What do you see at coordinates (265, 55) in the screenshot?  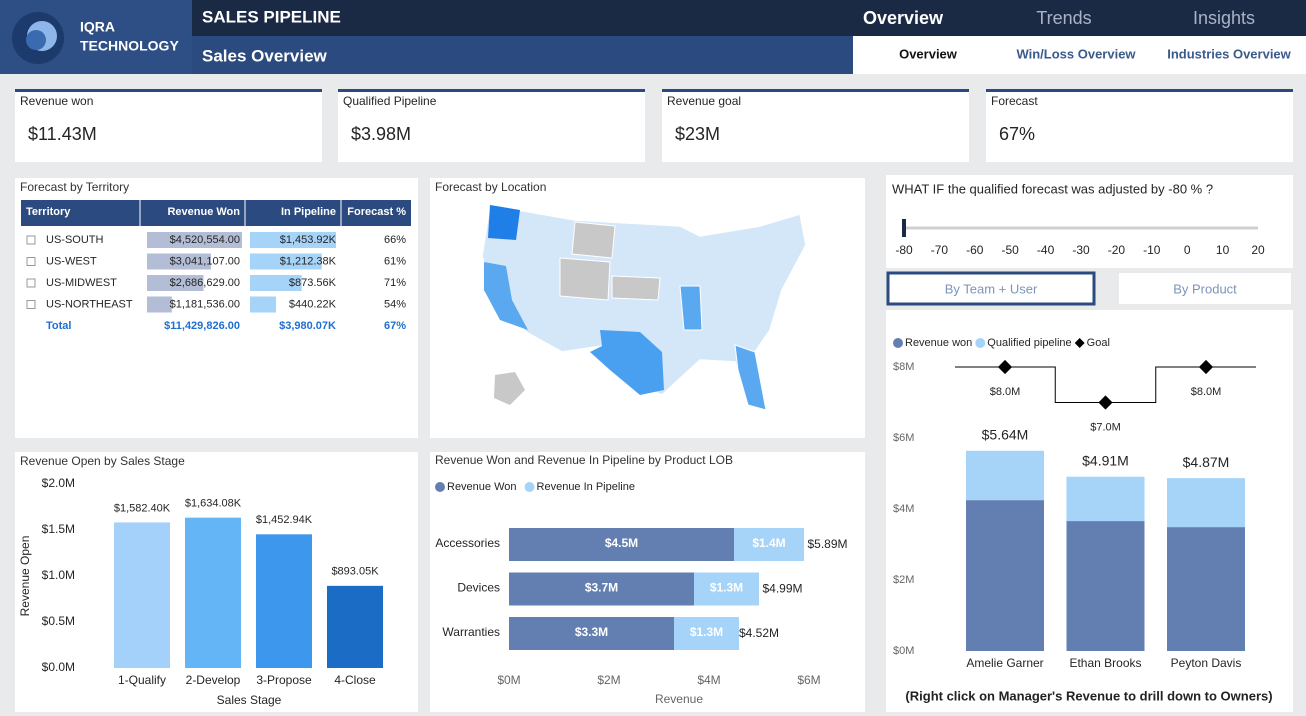 I see `subtitle: Sales Overview` at bounding box center [265, 55].